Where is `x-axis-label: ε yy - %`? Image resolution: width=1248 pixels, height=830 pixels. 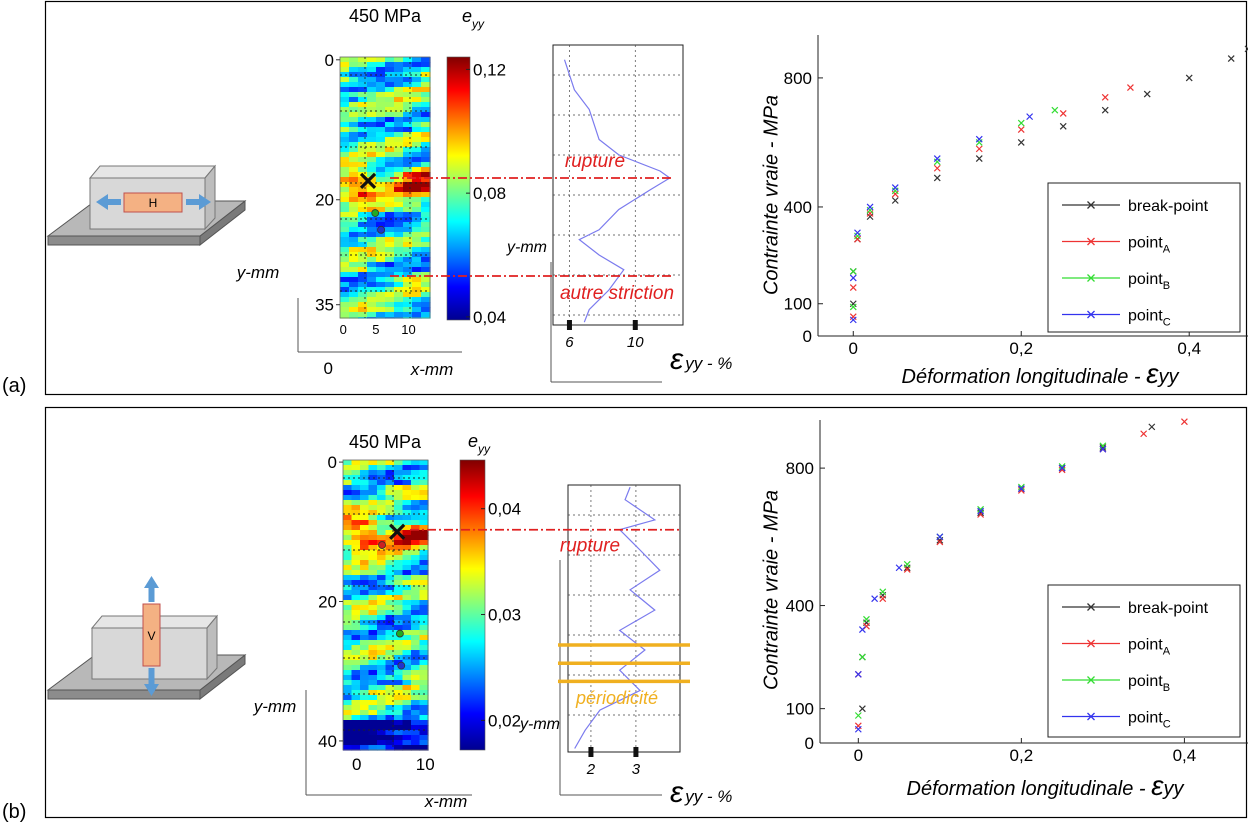 x-axis-label: ε yy - % is located at coordinates (701, 359).